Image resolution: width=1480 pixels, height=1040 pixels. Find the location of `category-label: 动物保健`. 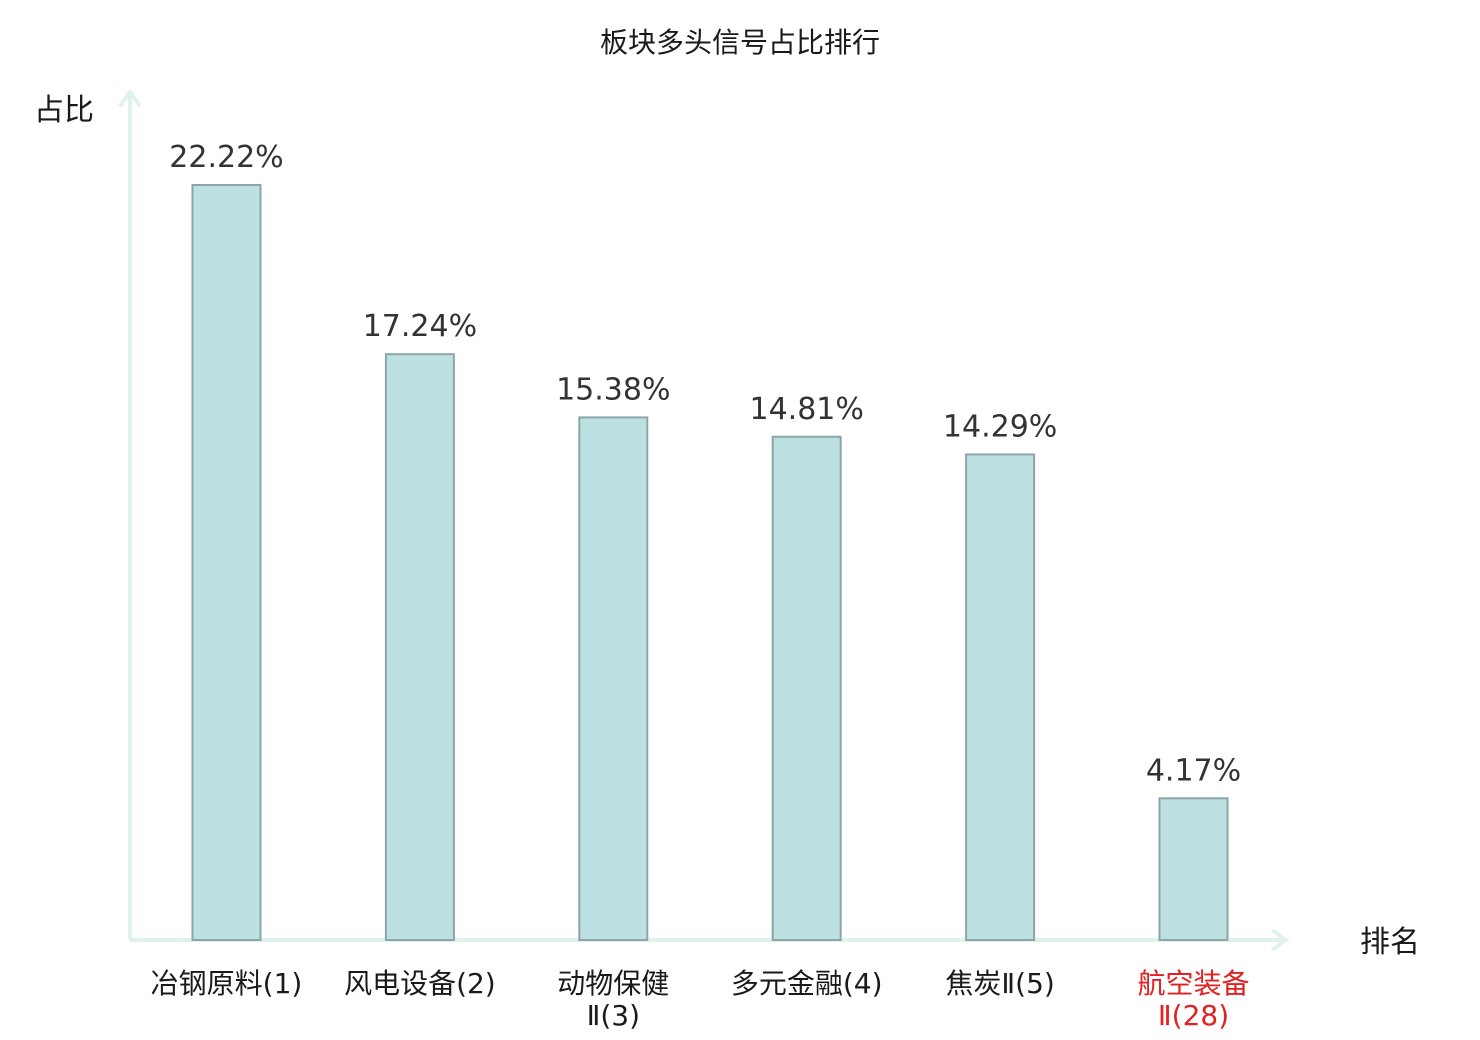

category-label: 动物保健 is located at coordinates (613, 983).